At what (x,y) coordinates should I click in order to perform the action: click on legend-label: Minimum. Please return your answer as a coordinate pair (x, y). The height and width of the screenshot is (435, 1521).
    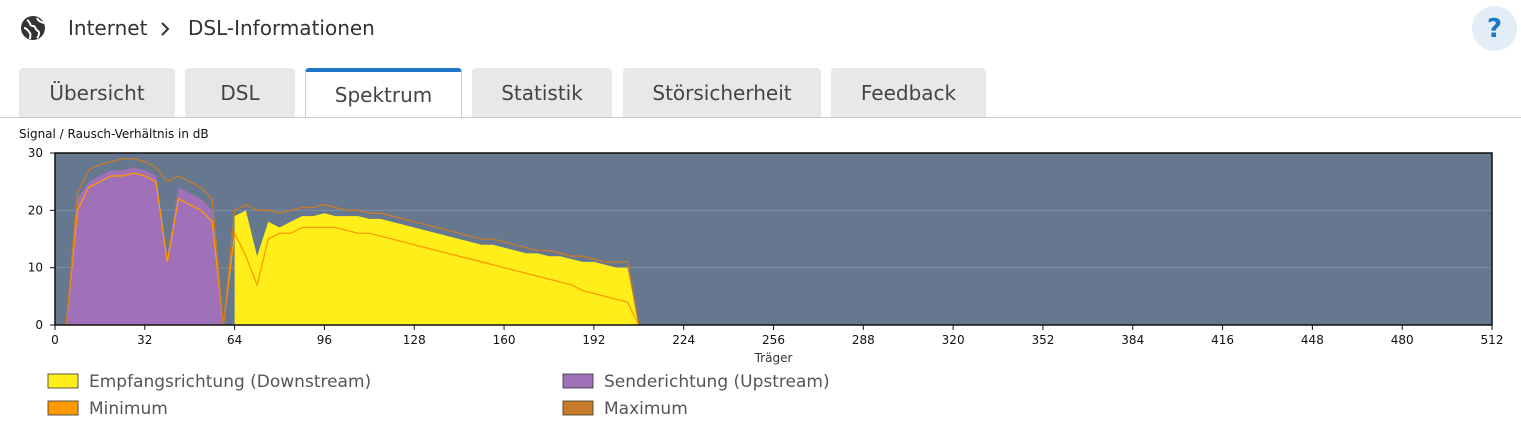
    Looking at the image, I should click on (128, 409).